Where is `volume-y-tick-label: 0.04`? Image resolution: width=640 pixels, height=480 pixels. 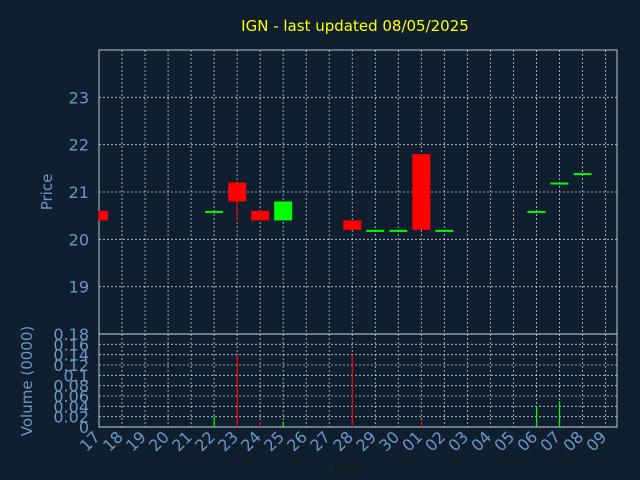
volume-y-tick-label: 0.04 is located at coordinates (71, 406).